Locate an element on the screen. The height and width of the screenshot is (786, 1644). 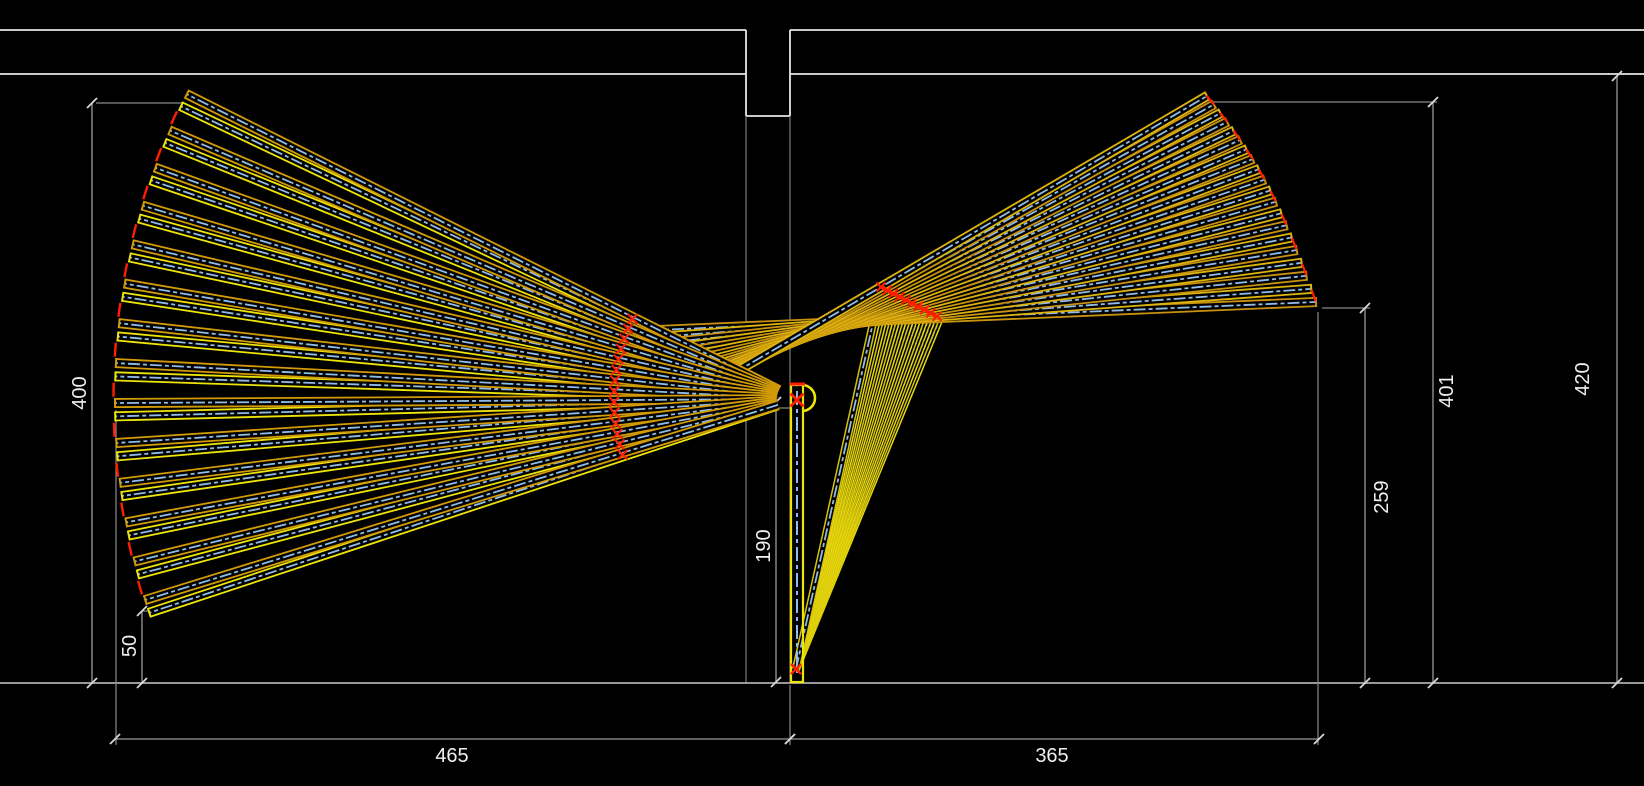
hub-arc is located at coordinates (809, 398).